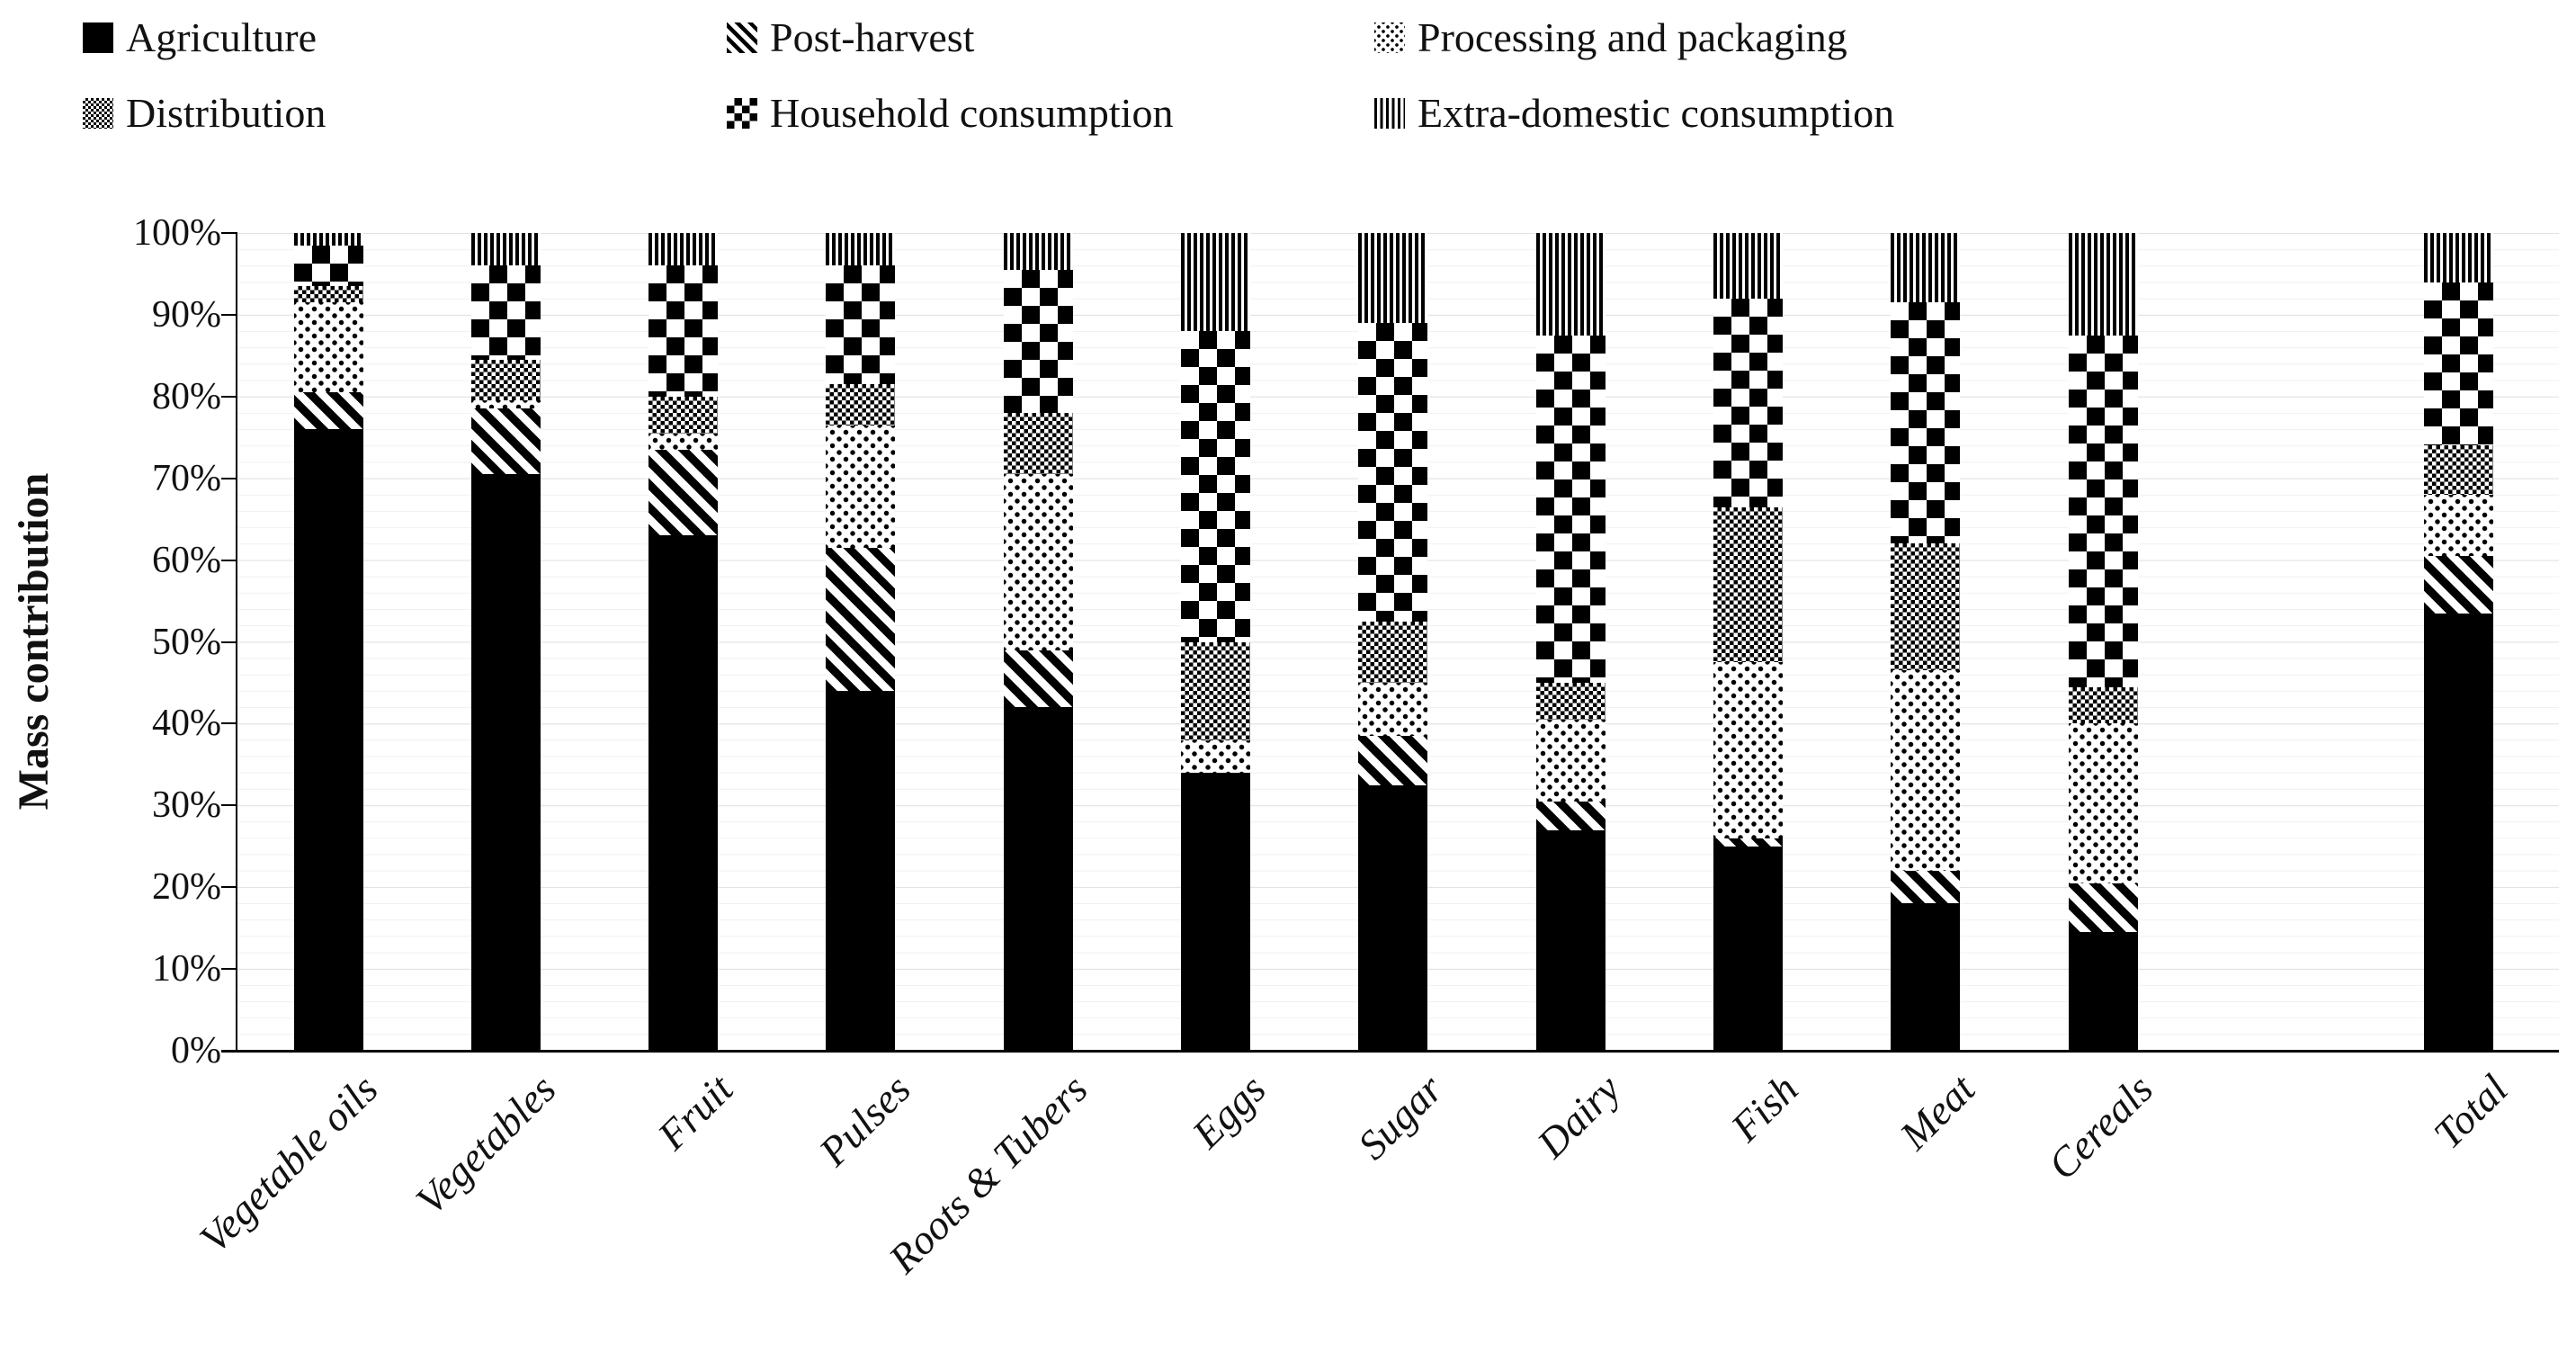 Image resolution: width=2576 pixels, height=1353 pixels. Describe the element at coordinates (226, 113) in the screenshot. I see `legend-label: Distribution` at that location.